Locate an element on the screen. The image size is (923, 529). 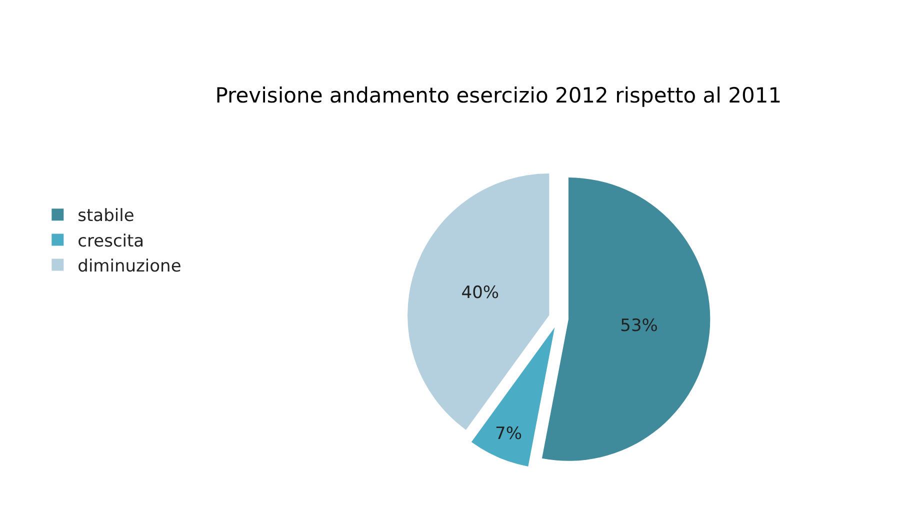
legend-label: stabile is located at coordinates (106, 216).